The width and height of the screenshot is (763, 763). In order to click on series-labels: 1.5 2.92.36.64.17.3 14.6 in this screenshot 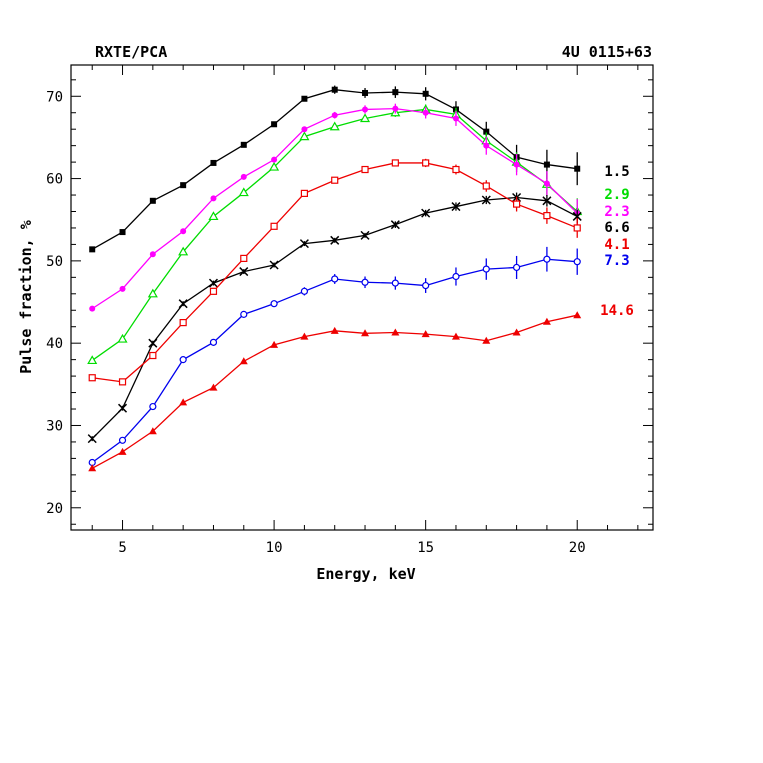, I will do `click(617, 241)`.